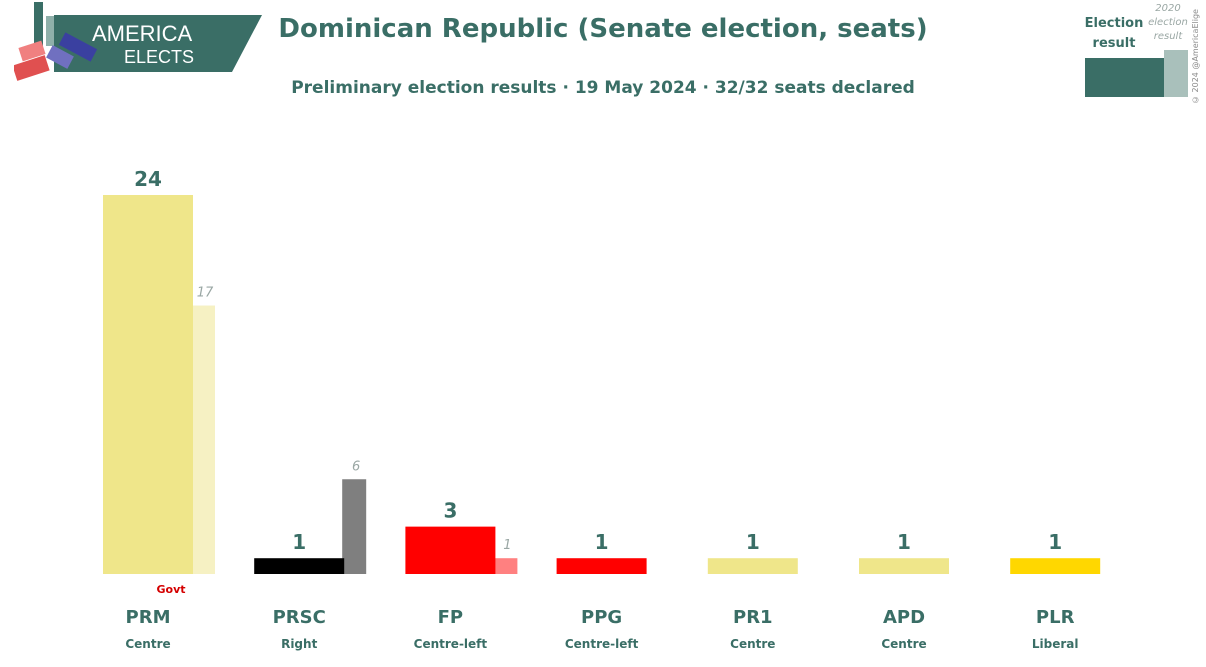 This screenshot has height=667, width=1206. I want to click on category-label-apd: APD, so click(904, 617).